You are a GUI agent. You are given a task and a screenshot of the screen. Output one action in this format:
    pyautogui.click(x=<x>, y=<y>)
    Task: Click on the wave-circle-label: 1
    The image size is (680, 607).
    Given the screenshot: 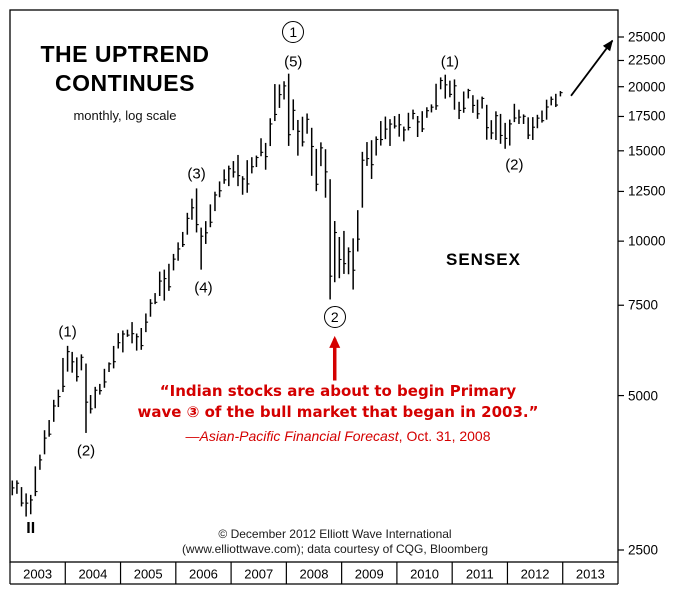 What is the action you would take?
    pyautogui.click(x=293, y=31)
    